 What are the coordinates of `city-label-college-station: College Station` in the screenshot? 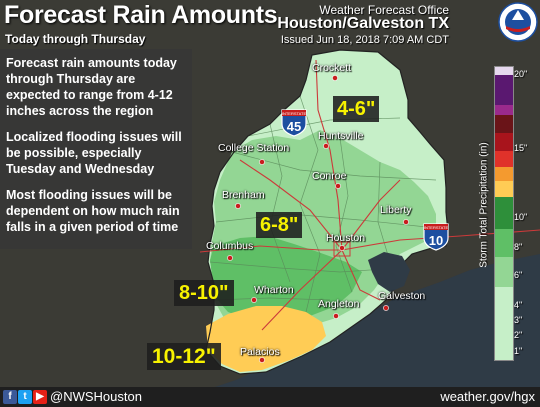 It's located at (254, 148).